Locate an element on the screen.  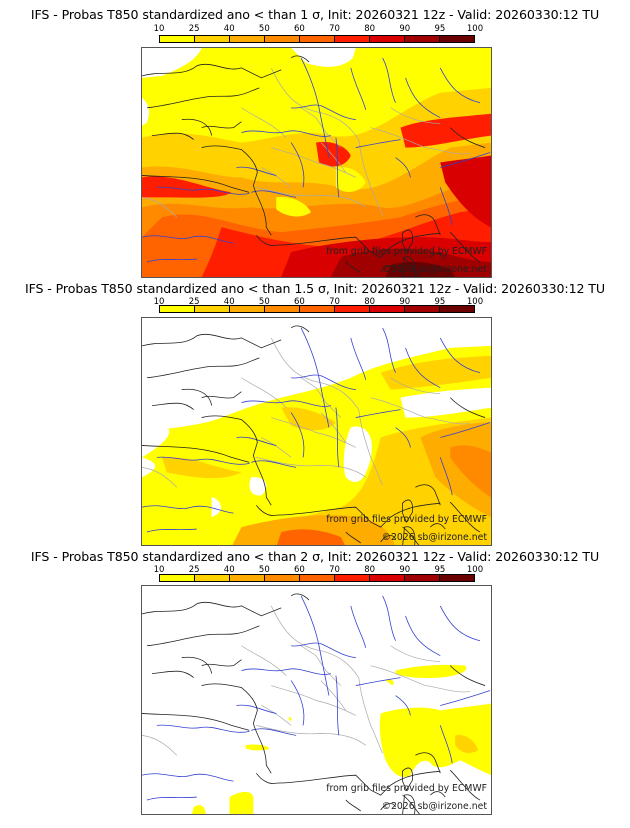
colorbar-tick-label: 50 is located at coordinates (264, 302).